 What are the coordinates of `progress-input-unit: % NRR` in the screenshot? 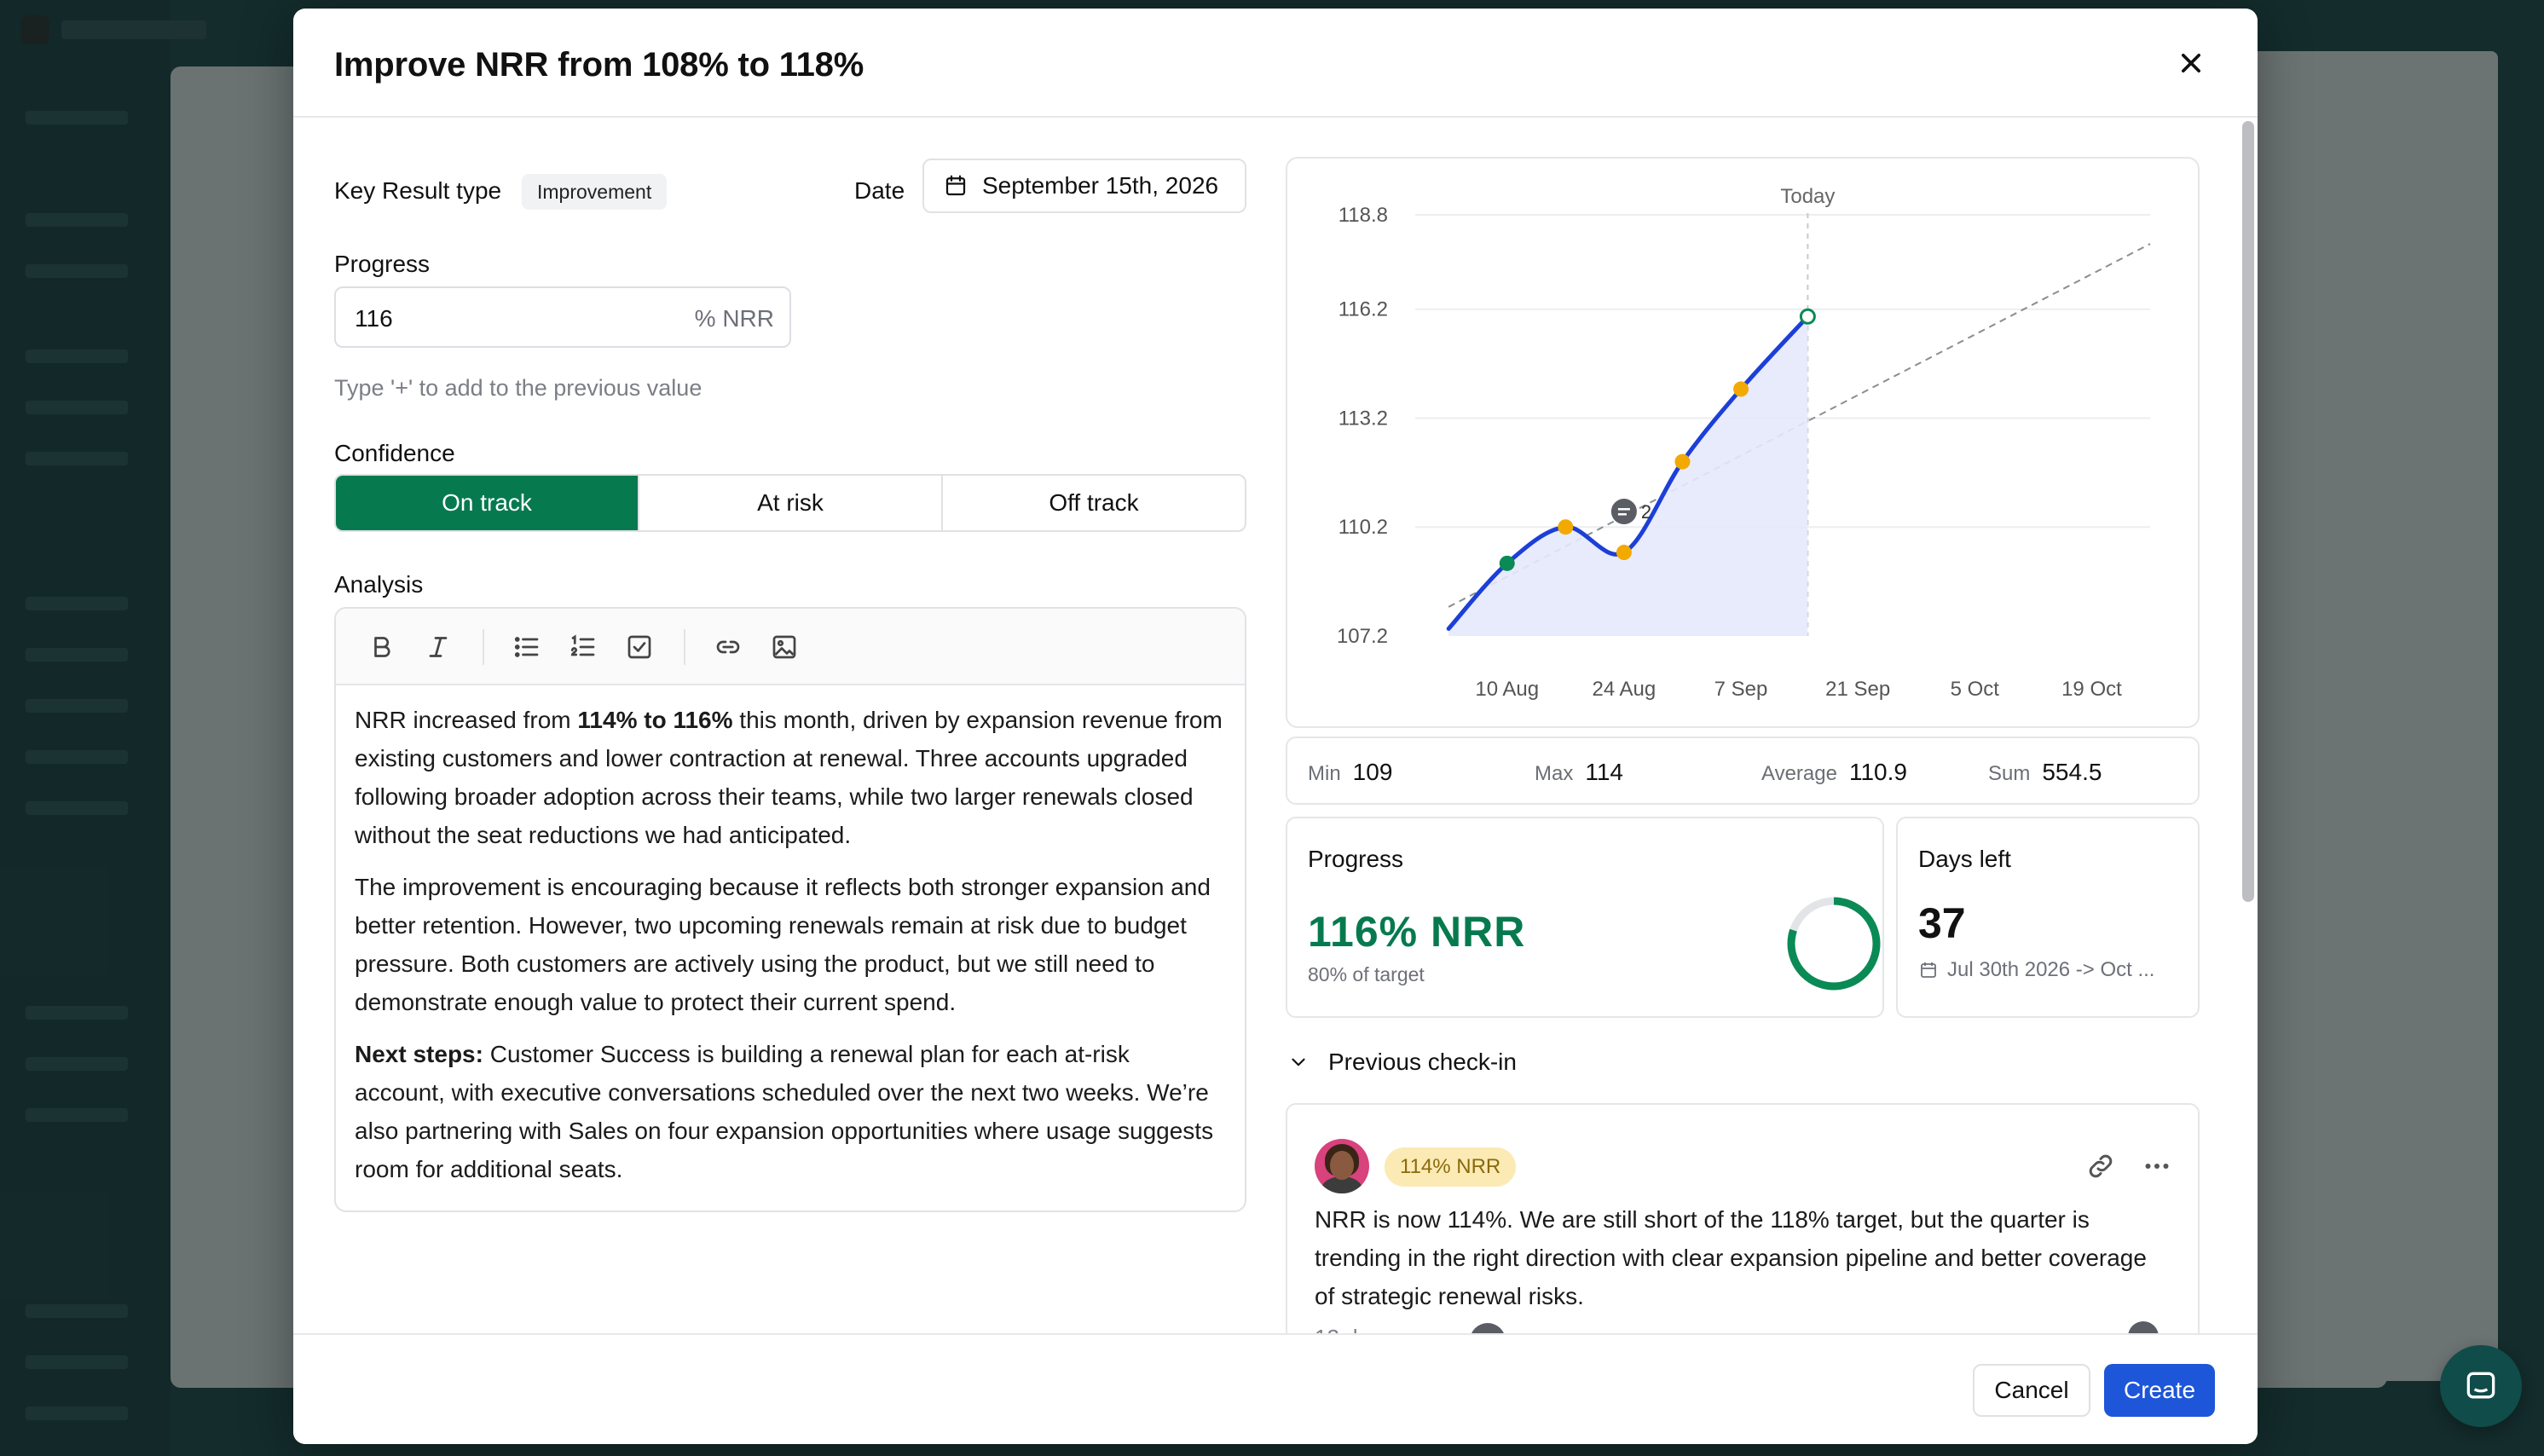 It's located at (734, 318).